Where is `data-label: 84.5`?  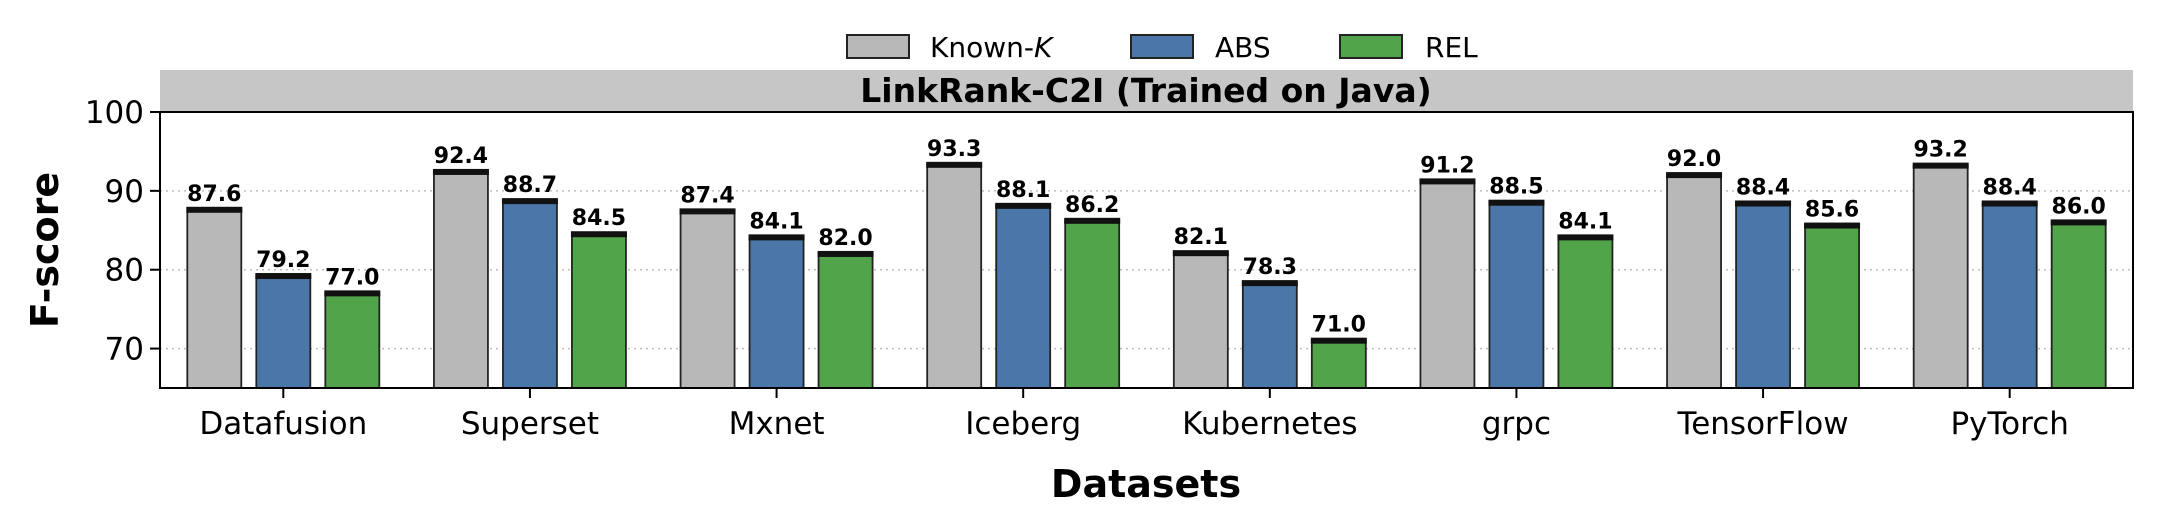
data-label: 84.5 is located at coordinates (599, 218).